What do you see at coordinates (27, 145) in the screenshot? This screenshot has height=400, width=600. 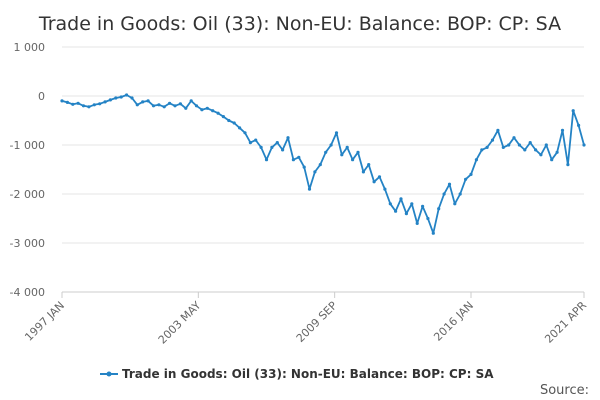 I see `y-tick-label: -1 000` at bounding box center [27, 145].